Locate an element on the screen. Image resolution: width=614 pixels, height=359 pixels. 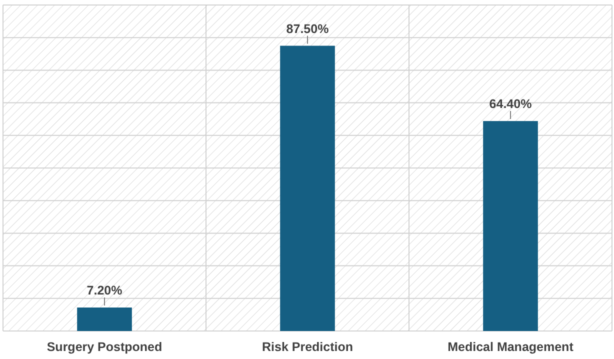
x-tick-label: Surgery Postponed is located at coordinates (104, 347).